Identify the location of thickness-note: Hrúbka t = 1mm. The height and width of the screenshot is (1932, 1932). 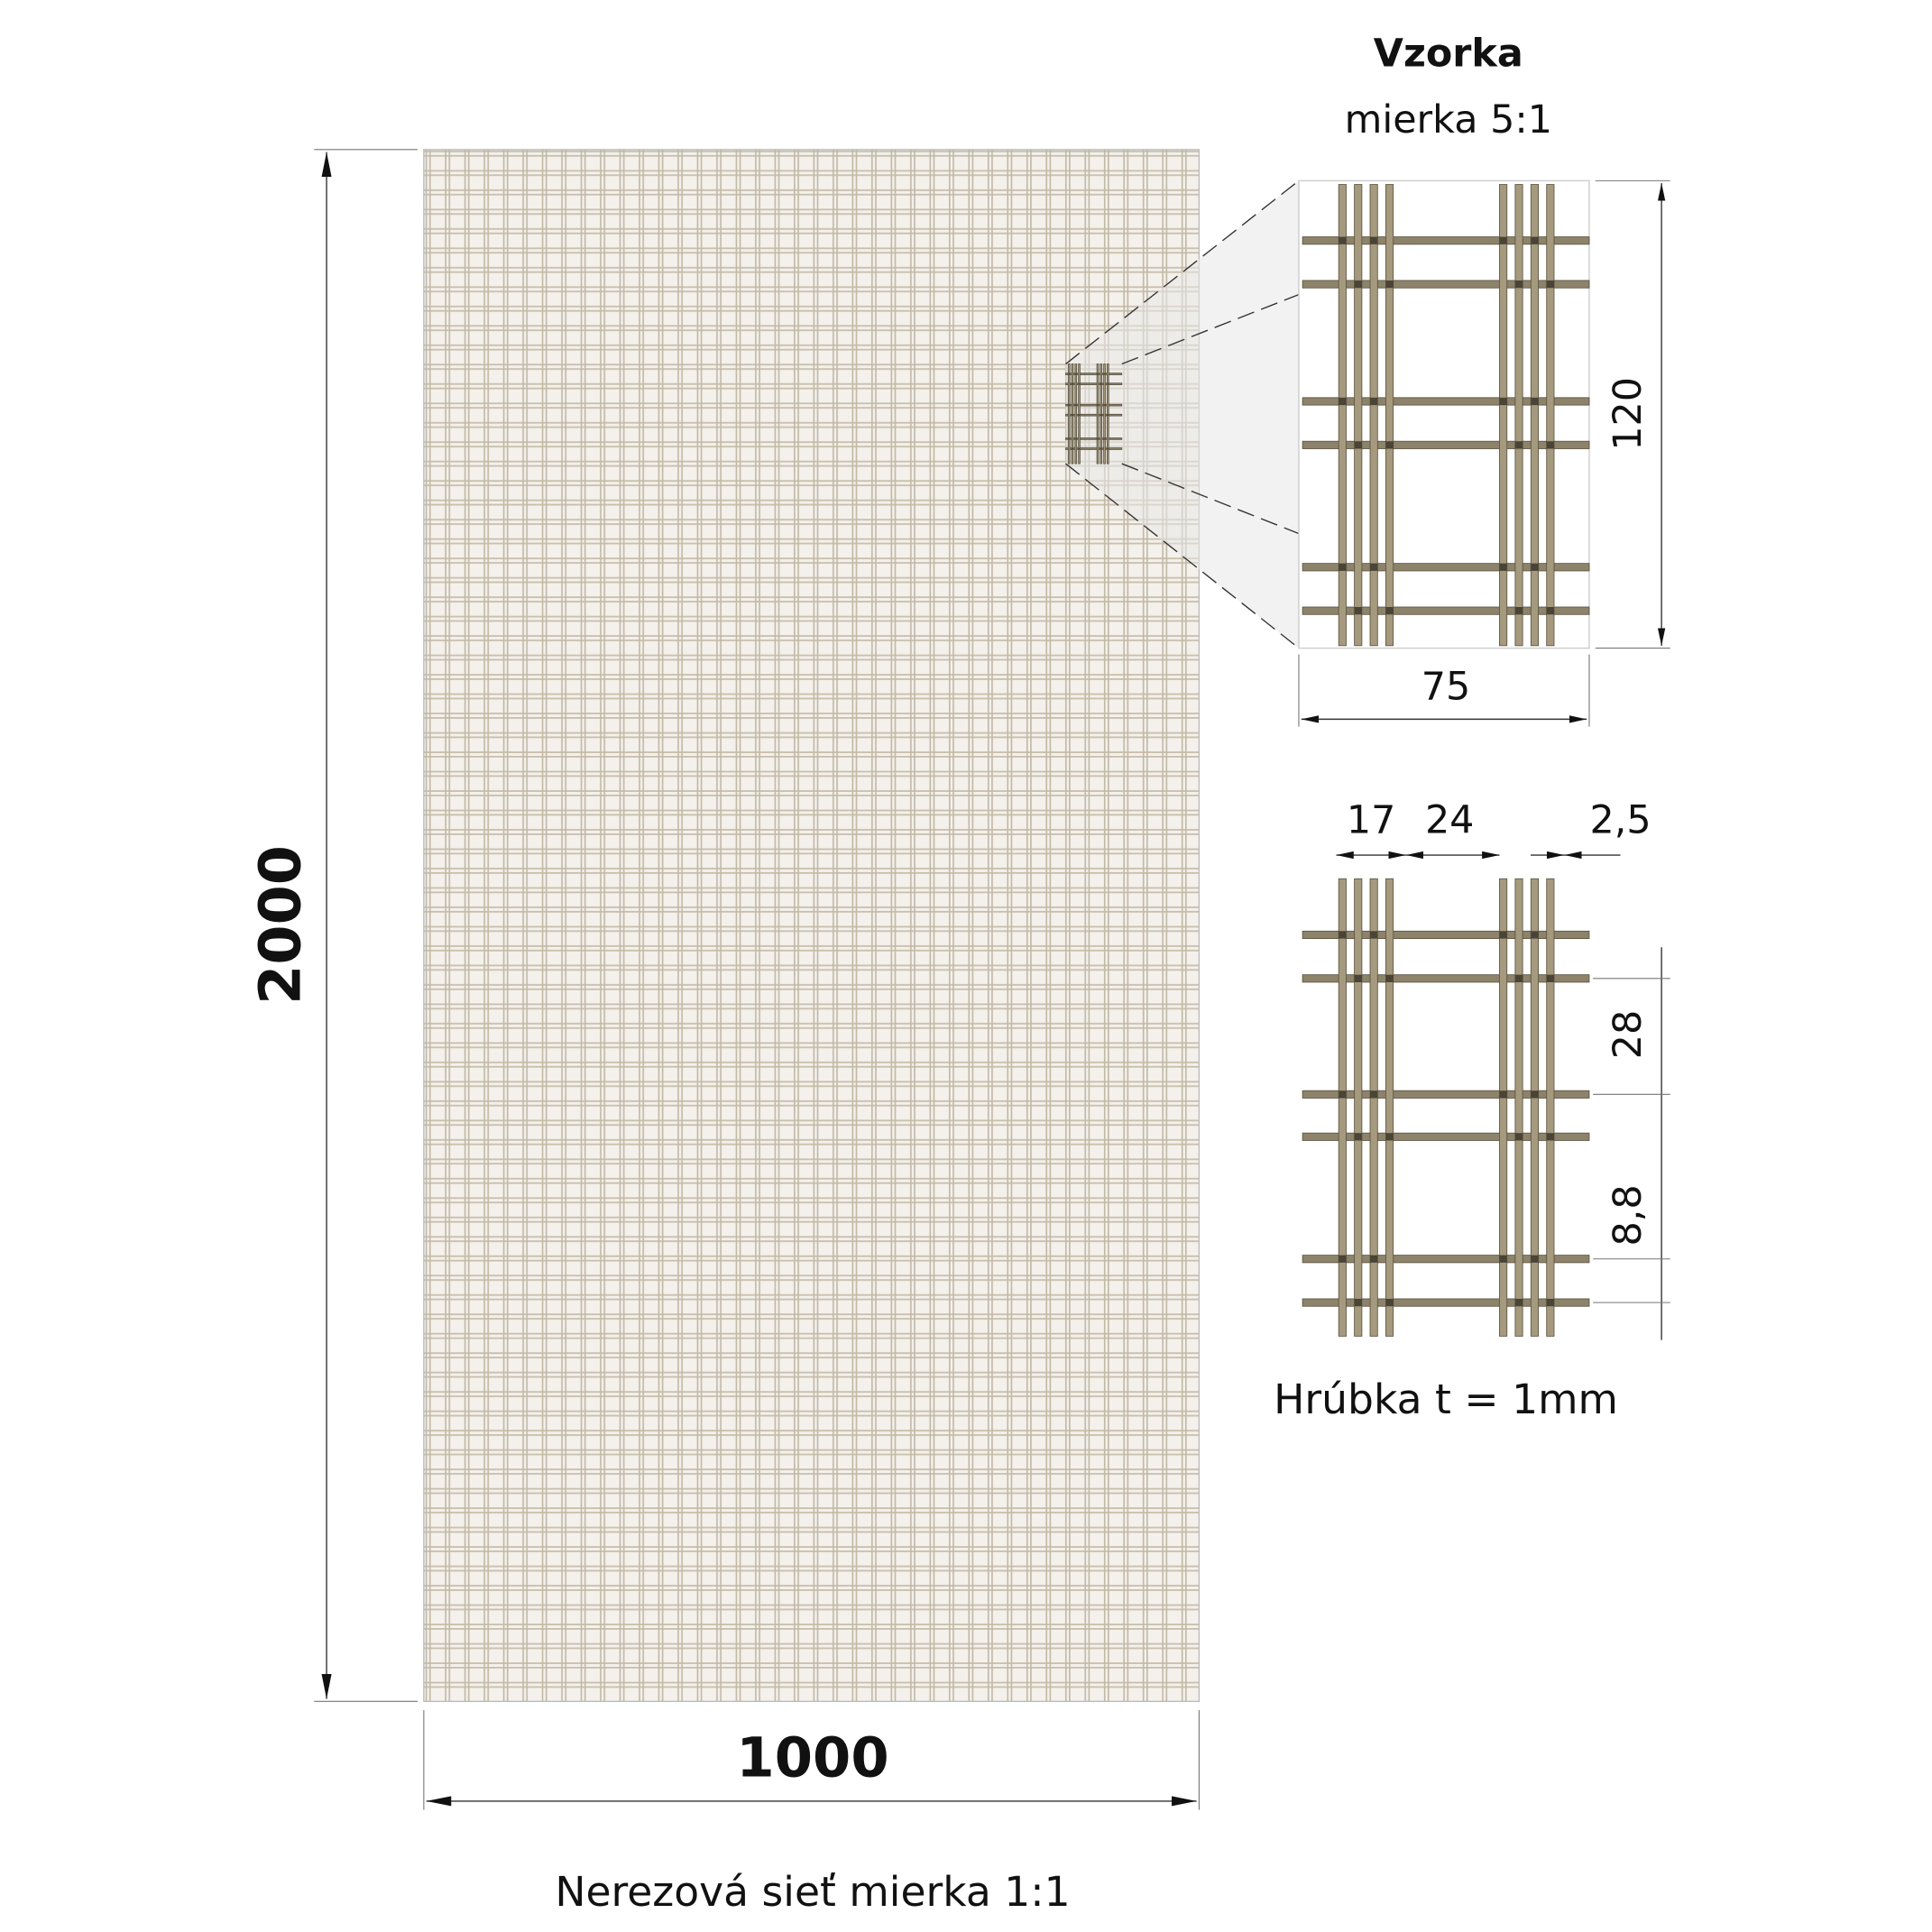
(1446, 1399).